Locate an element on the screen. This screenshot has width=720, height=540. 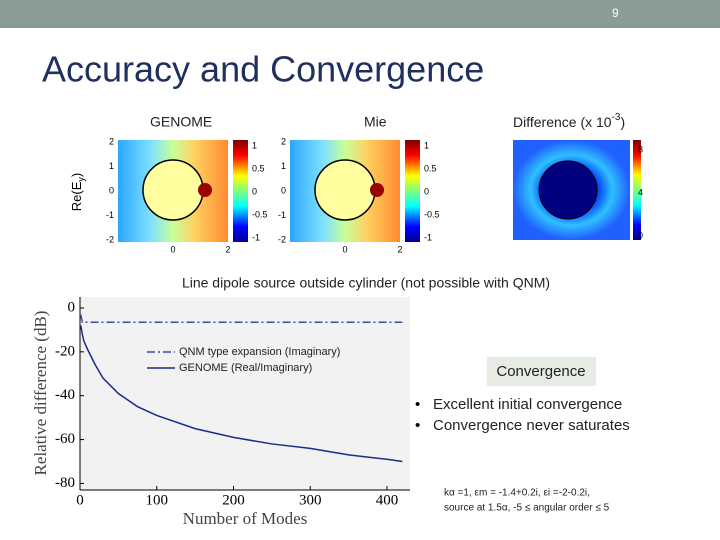
y-axis-label: Relative difference (dB) is located at coordinates (40, 393).